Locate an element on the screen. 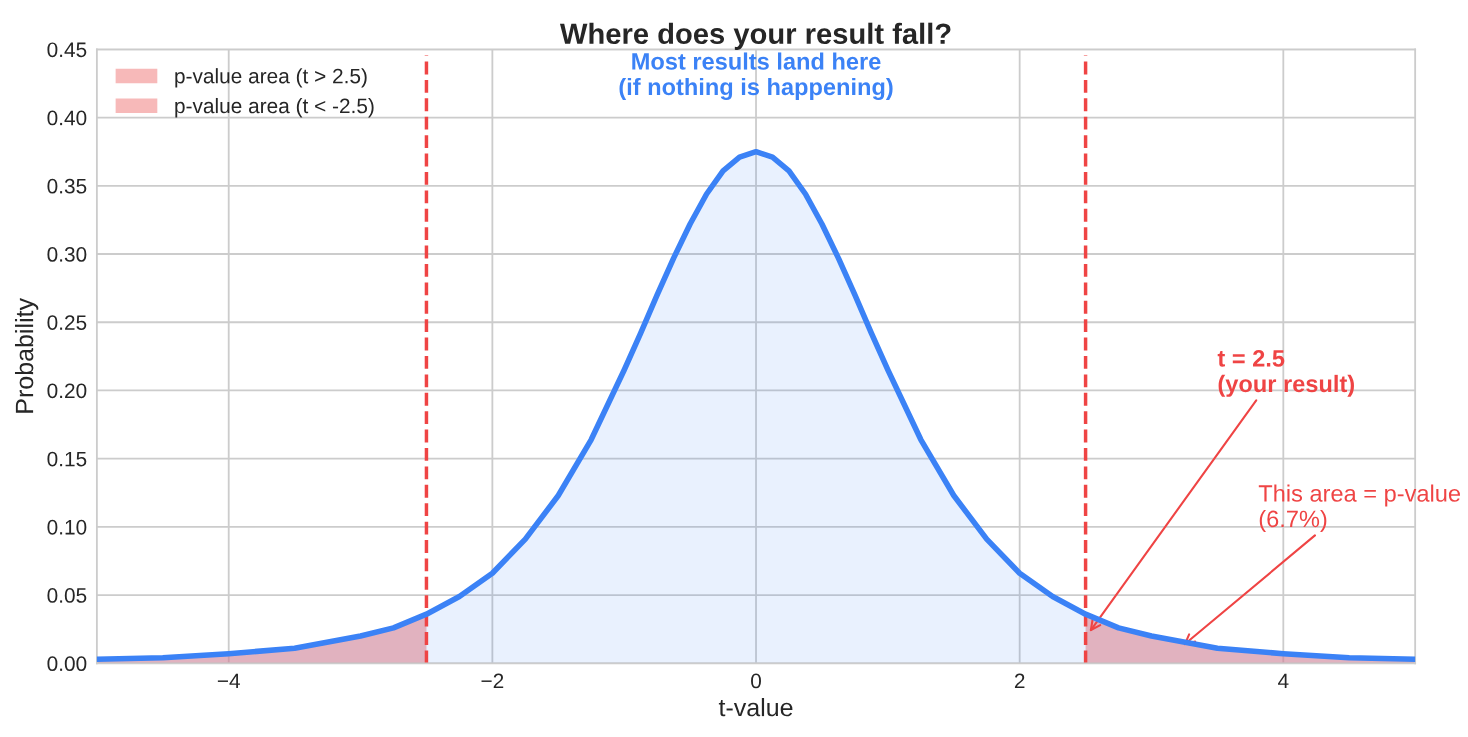 This screenshot has width=1468, height=737. x-tick-label: 0 is located at coordinates (756, 681).